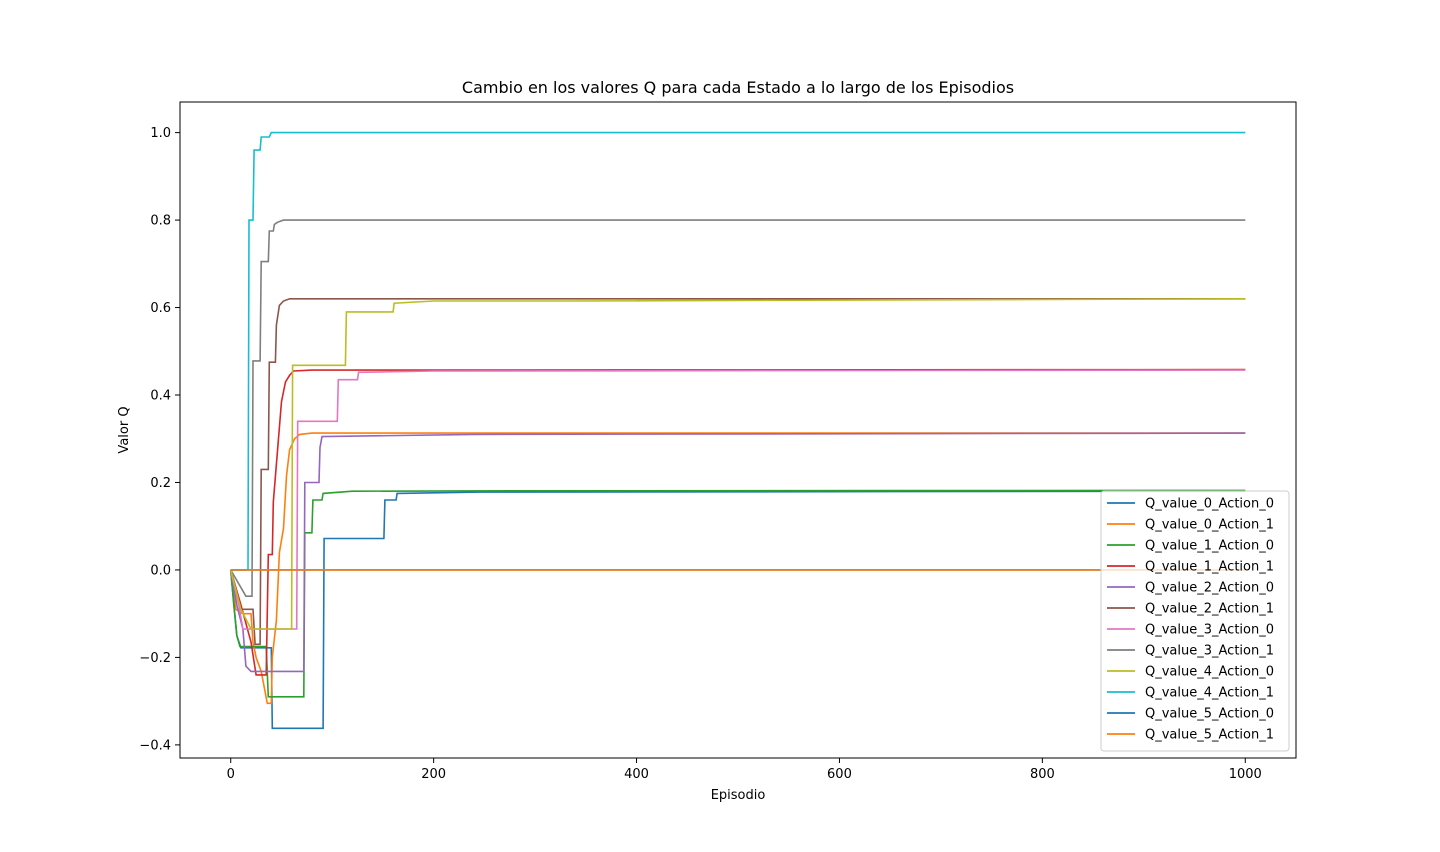 The width and height of the screenshot is (1440, 852). Describe the element at coordinates (160, 483) in the screenshot. I see `y-tick-label: 0.2` at that location.